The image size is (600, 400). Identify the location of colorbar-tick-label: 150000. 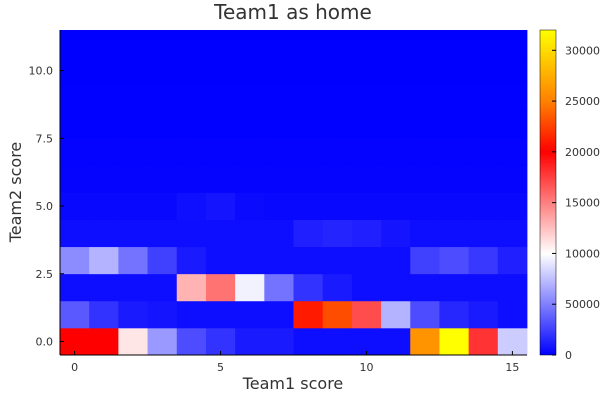
(582, 203).